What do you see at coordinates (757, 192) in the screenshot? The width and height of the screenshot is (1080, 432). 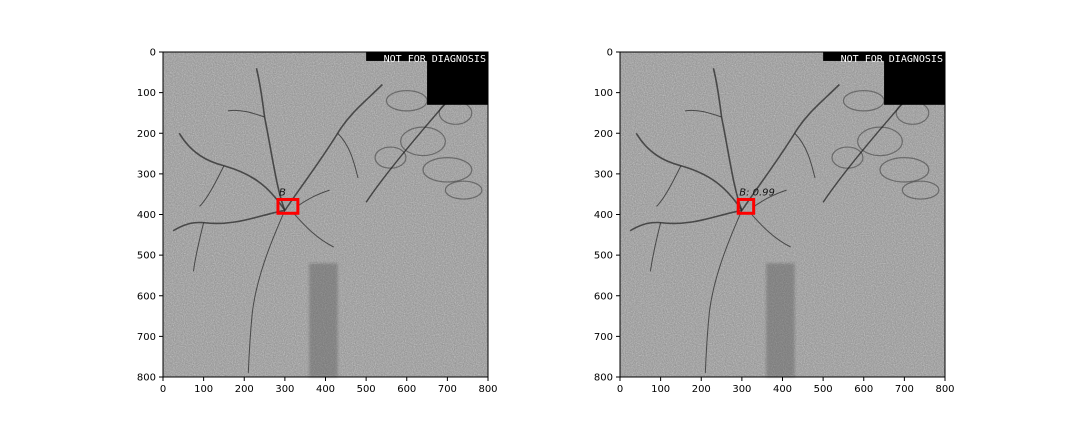 I see `detection-label: B: 0.99` at bounding box center [757, 192].